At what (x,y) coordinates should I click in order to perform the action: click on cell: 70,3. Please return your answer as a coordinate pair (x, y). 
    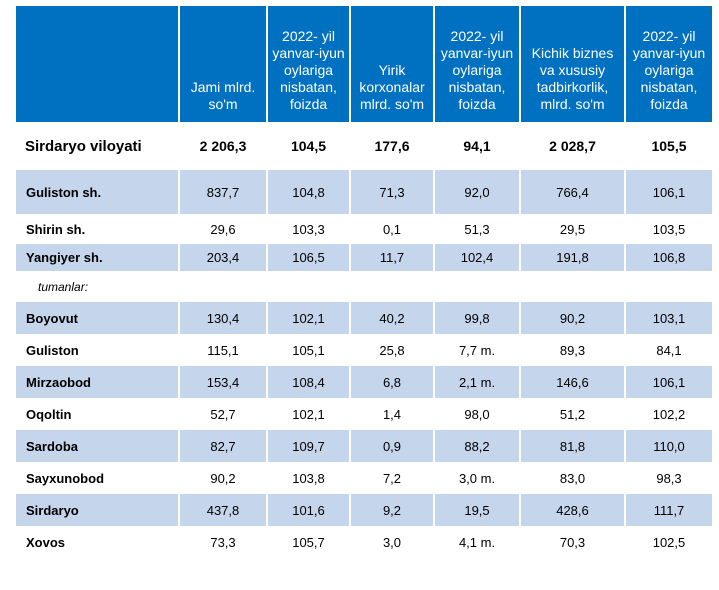
    Looking at the image, I should click on (571, 542).